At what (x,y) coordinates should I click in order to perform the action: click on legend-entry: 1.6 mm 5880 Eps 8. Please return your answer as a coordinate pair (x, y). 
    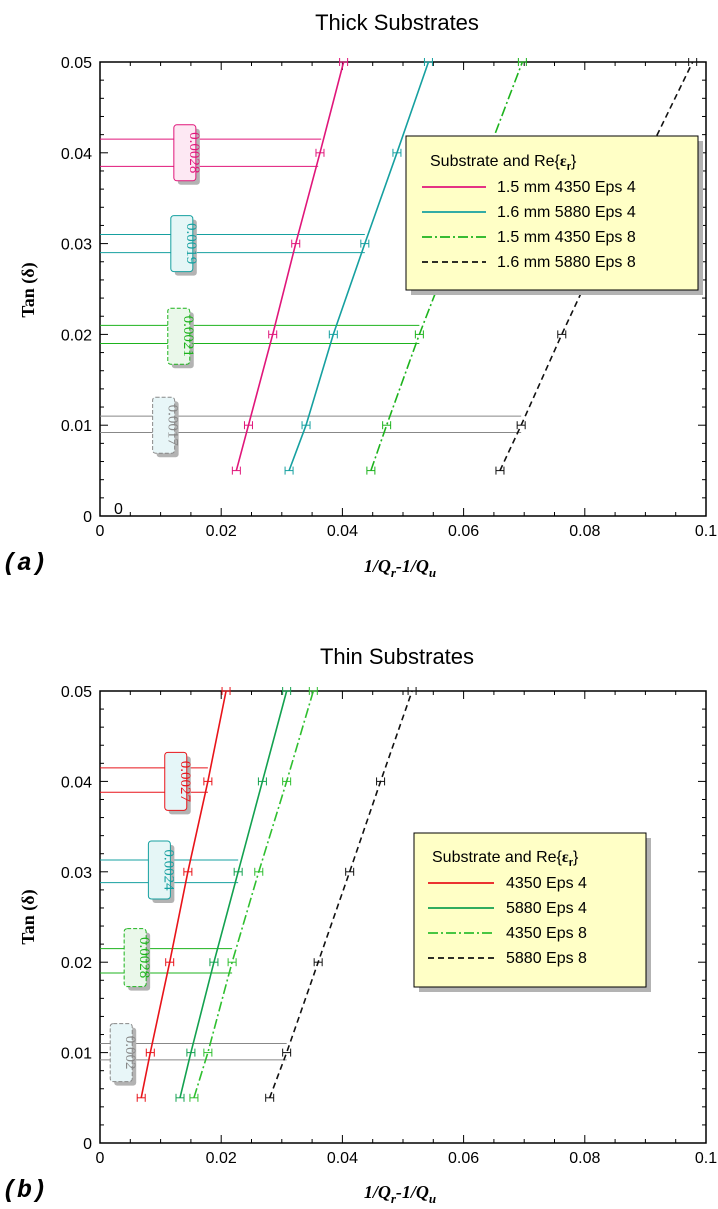
    Looking at the image, I should click on (566, 262).